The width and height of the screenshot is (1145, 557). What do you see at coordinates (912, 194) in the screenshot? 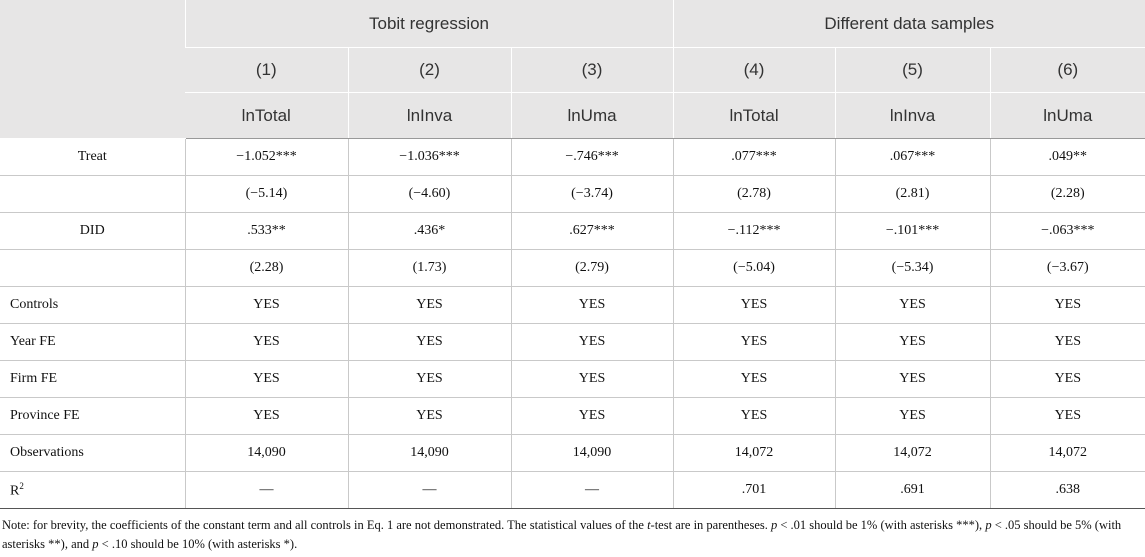
I see `table-cell: (2.81)` at bounding box center [912, 194].